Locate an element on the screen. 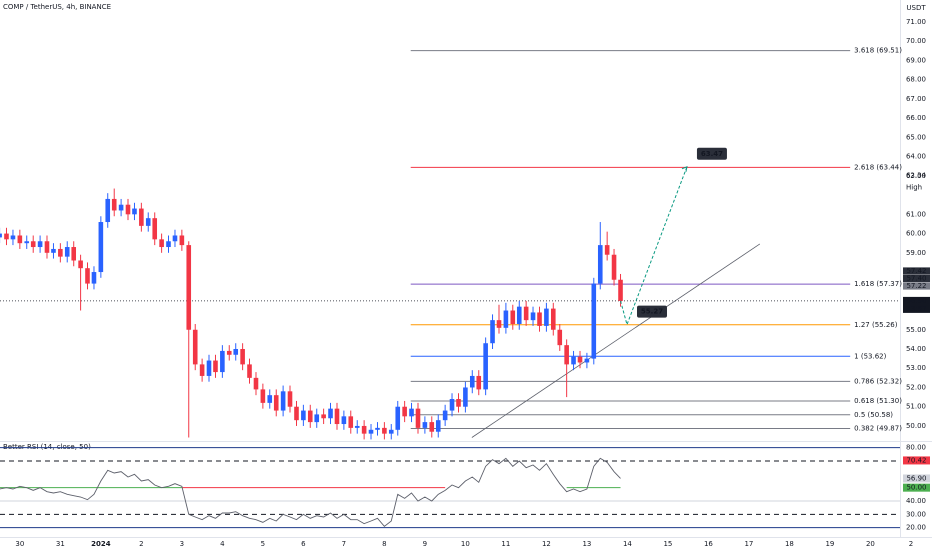  rsi-tick-label: 80.00 is located at coordinates (916, 448).